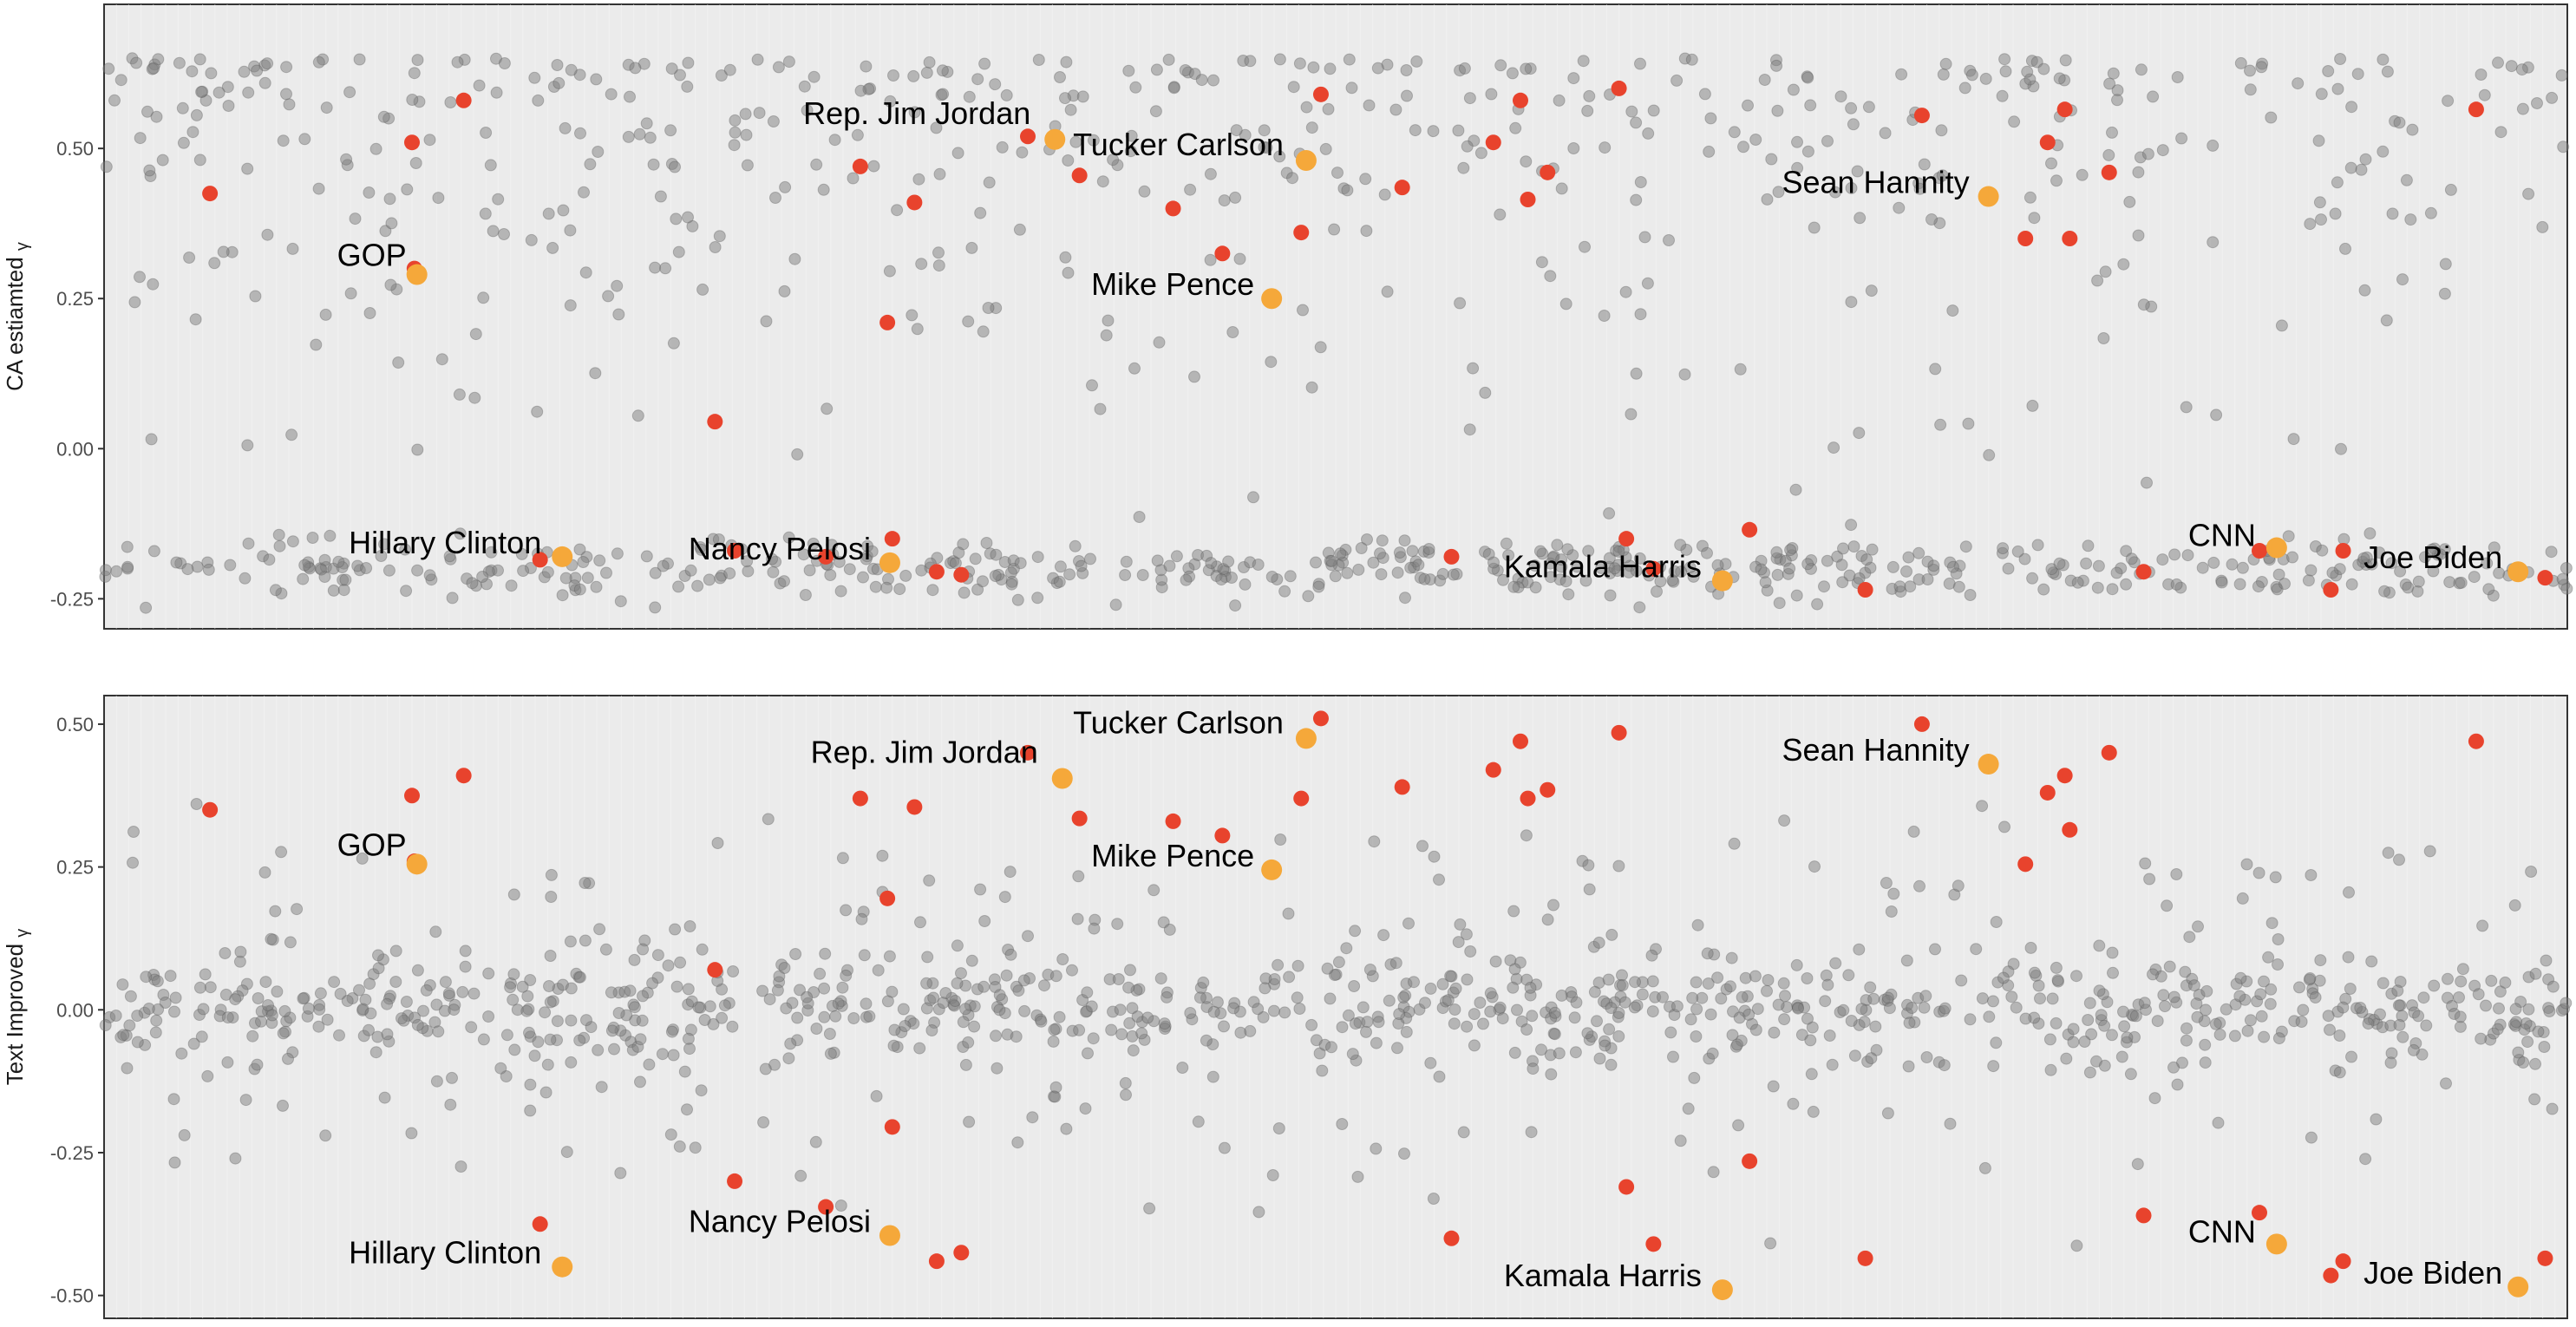 The height and width of the screenshot is (1327, 2576). What do you see at coordinates (1272, 869) in the screenshot?
I see `labeled-point-marker` at bounding box center [1272, 869].